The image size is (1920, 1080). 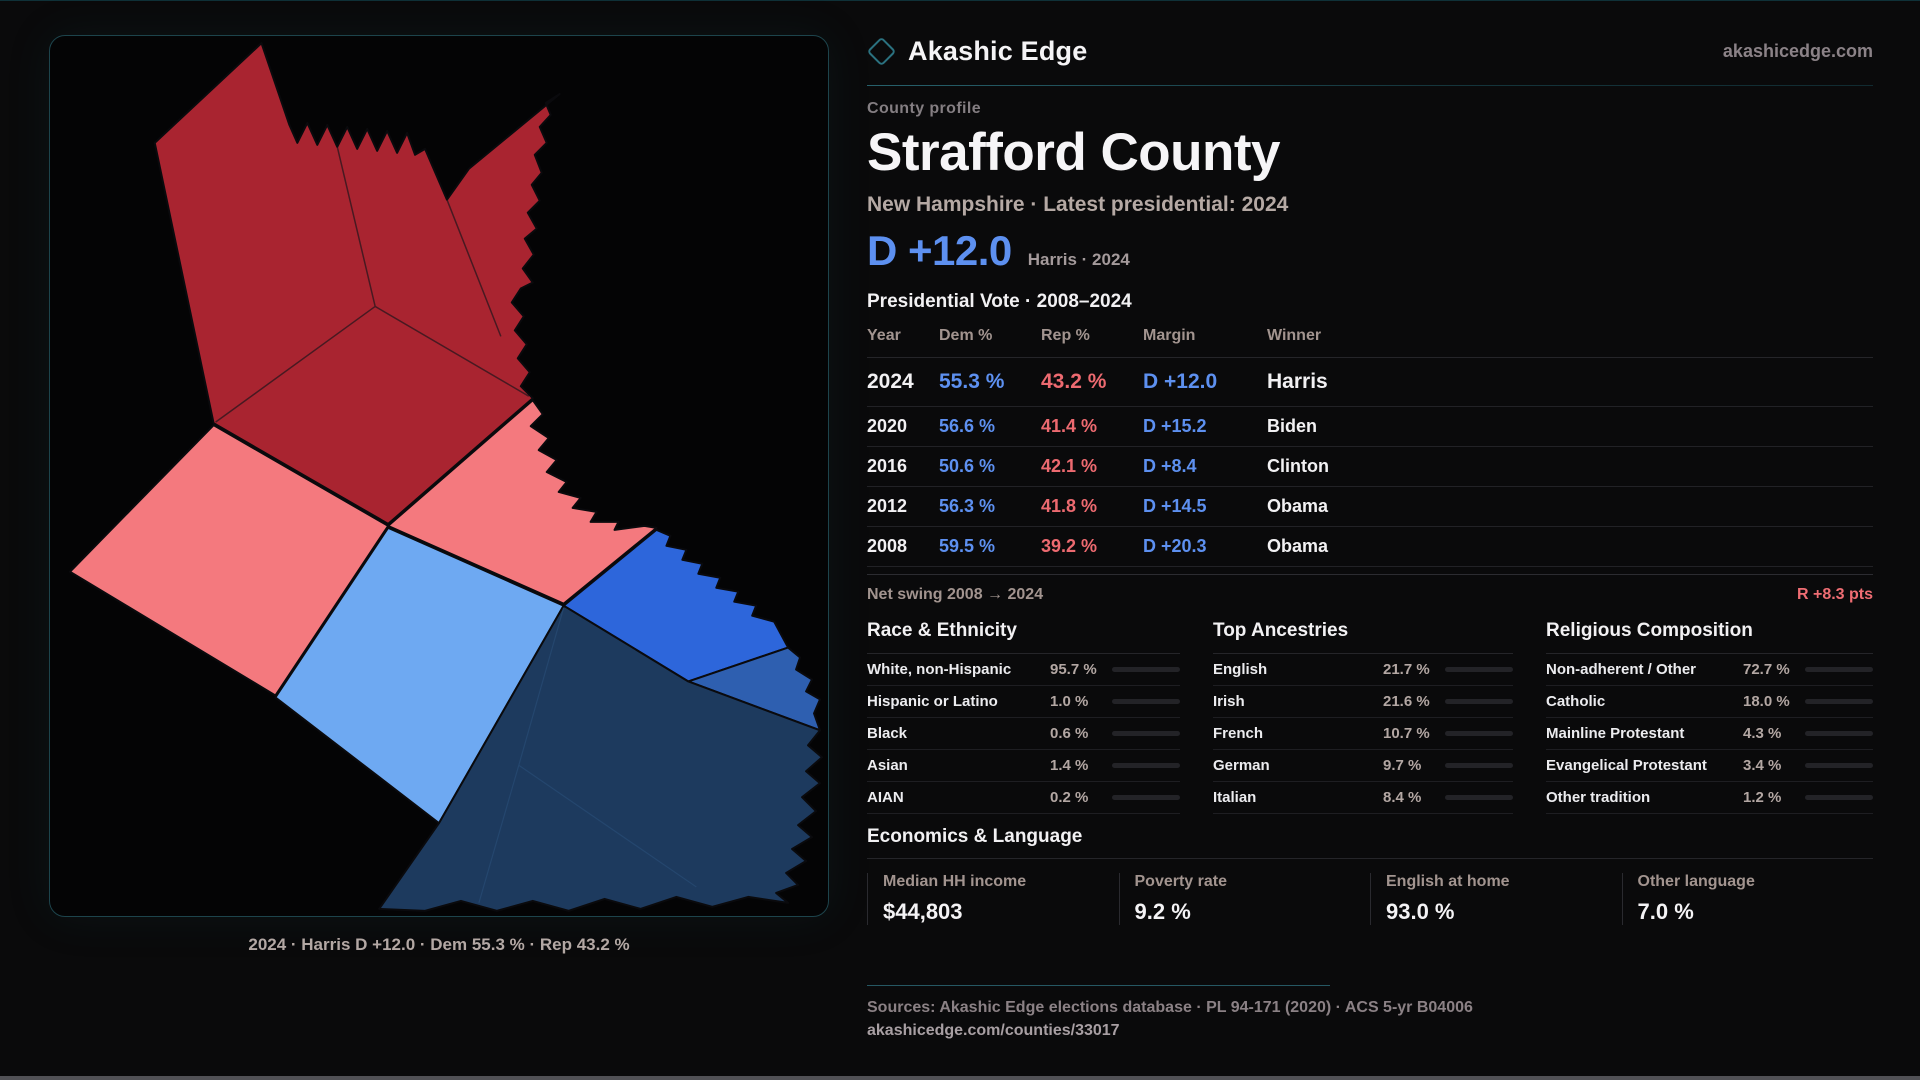 I want to click on demo-value: 4.3 %, so click(x=1762, y=733).